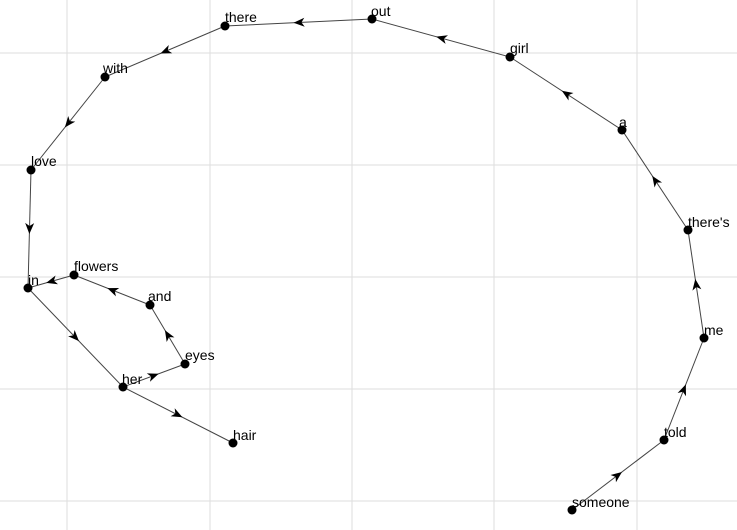  What do you see at coordinates (664, 440) in the screenshot?
I see `node-told` at bounding box center [664, 440].